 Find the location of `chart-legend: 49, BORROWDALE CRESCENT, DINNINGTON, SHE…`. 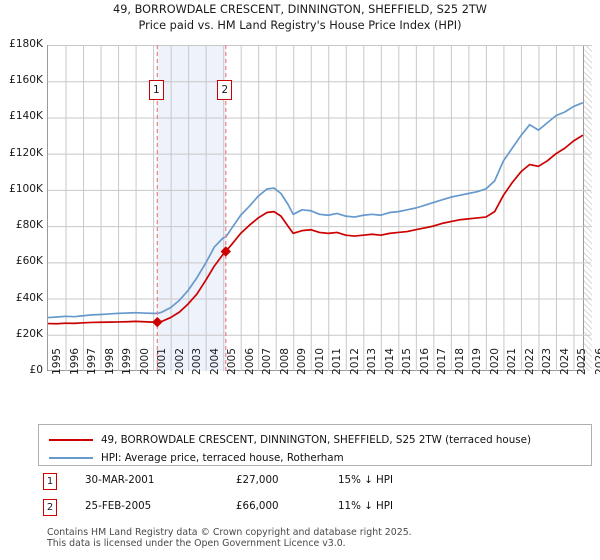

chart-legend: 49, BORROWDALE CRESCENT, DINNINGTON, SHE… is located at coordinates (315, 445).